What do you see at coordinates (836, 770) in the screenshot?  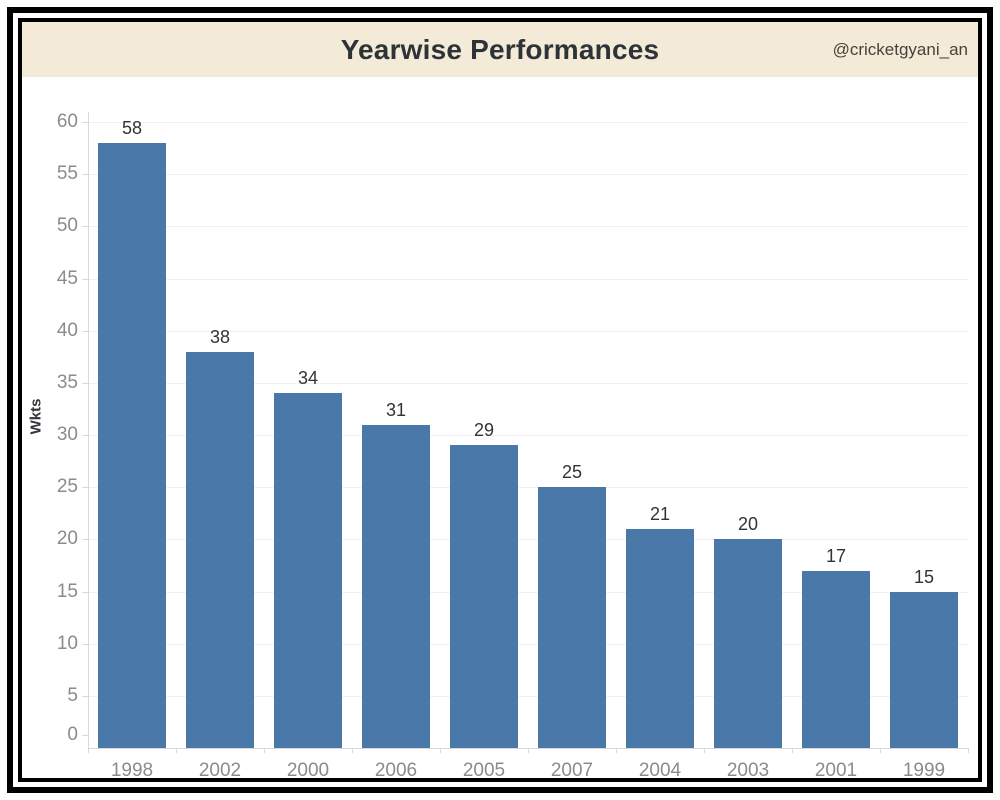 I see `x-tick-label: 2001` at bounding box center [836, 770].